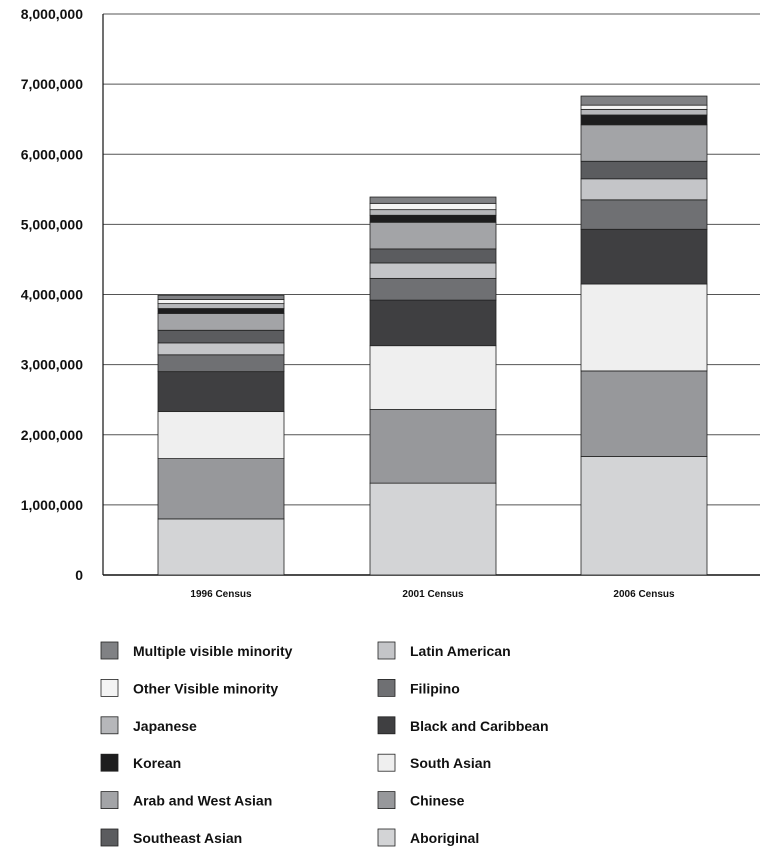 The height and width of the screenshot is (853, 760). Describe the element at coordinates (165, 726) in the screenshot. I see `legend-label: Japanese` at that location.